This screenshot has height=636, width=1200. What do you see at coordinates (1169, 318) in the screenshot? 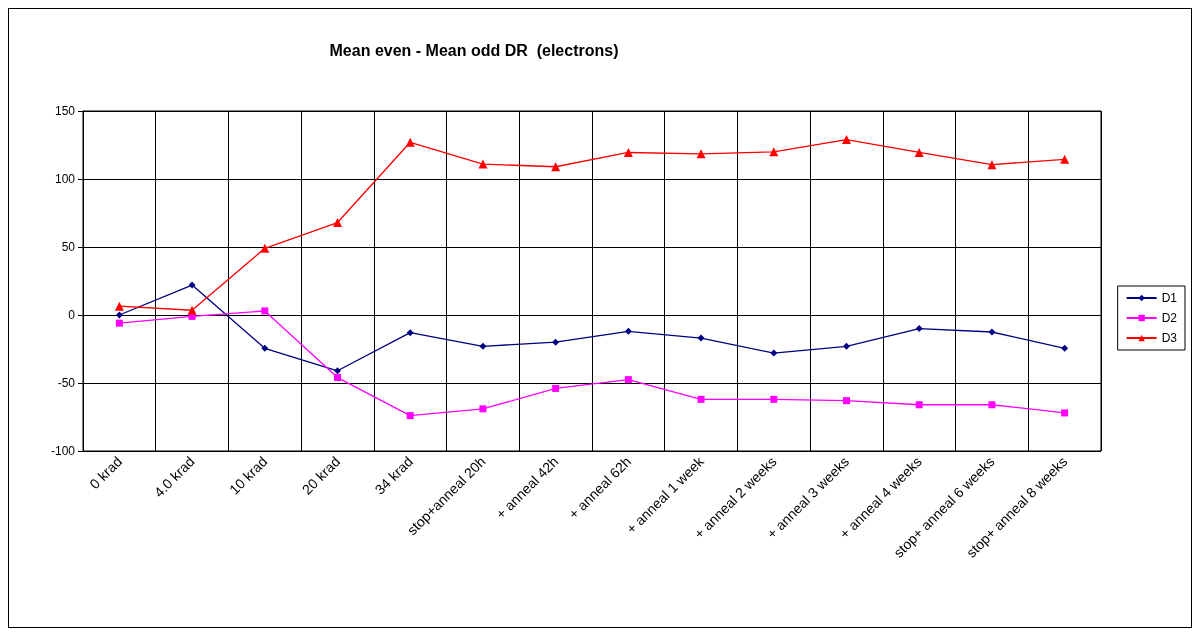
I see `legend-label: D2` at bounding box center [1169, 318].